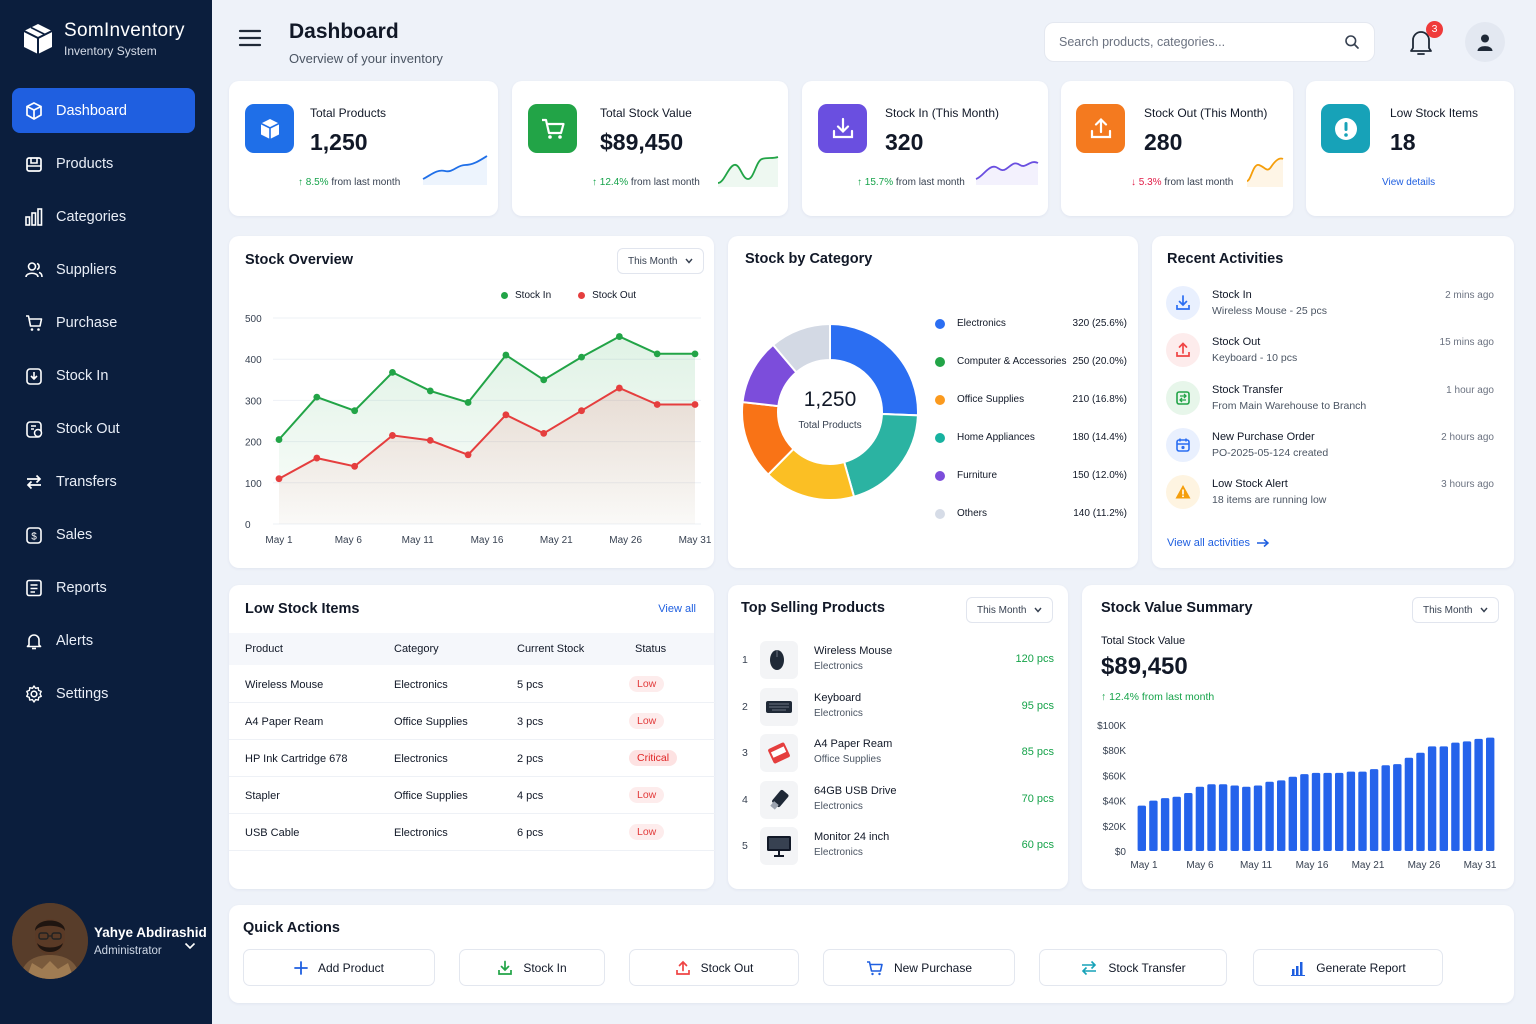 The image size is (1536, 1024). I want to click on sidebar-item-alerts: Alerts, so click(103, 640).